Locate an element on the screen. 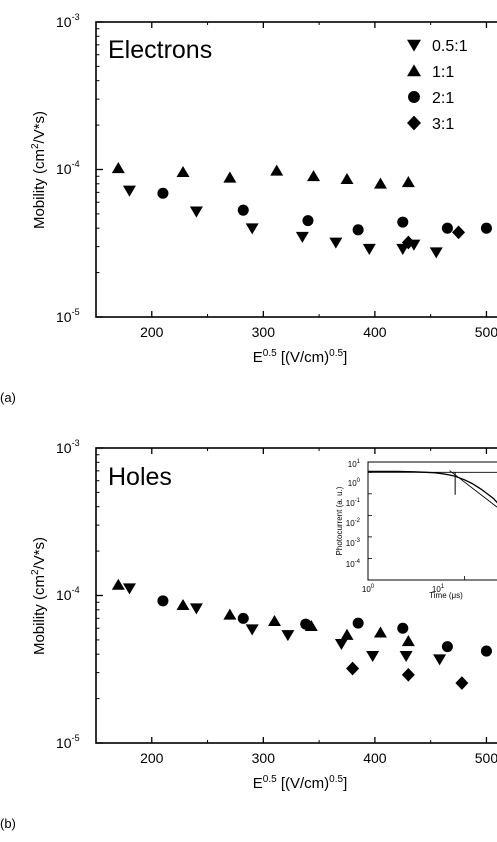  inset-fit-line is located at coordinates (473, 489).